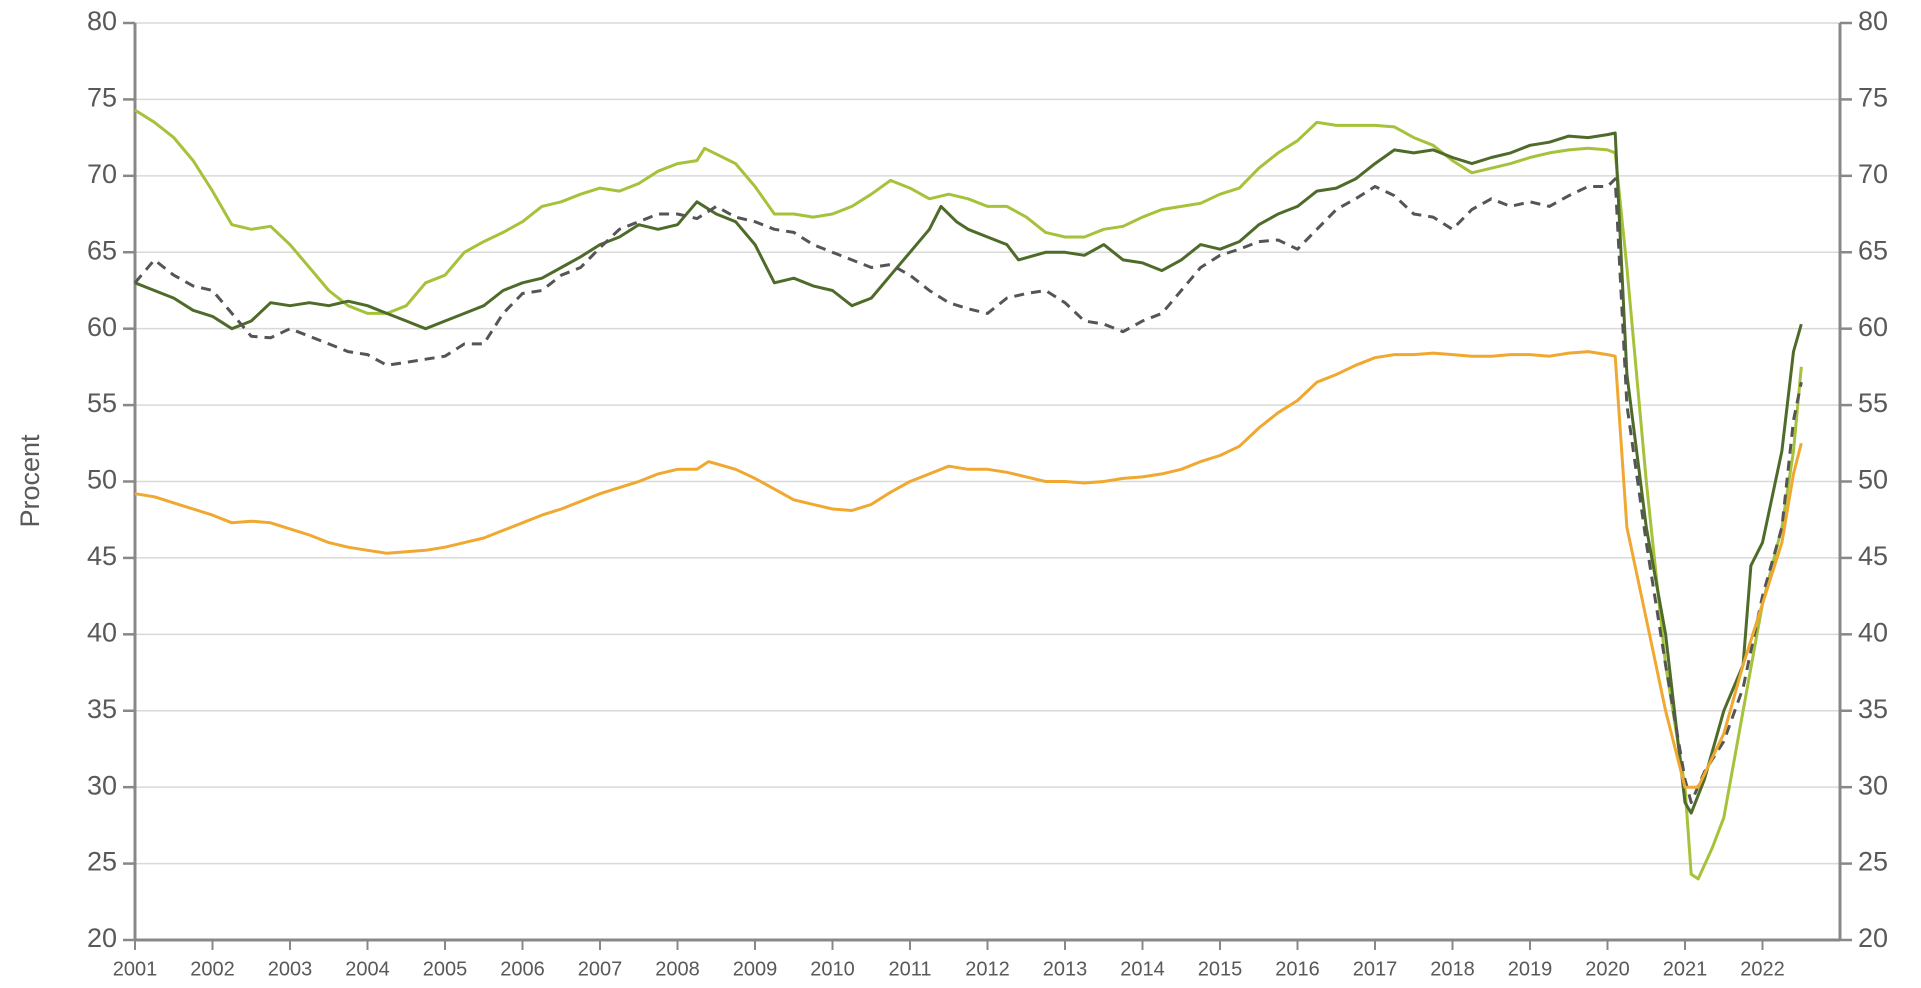 The height and width of the screenshot is (988, 1921). I want to click on y2-tick-label: 50, so click(1873, 480).